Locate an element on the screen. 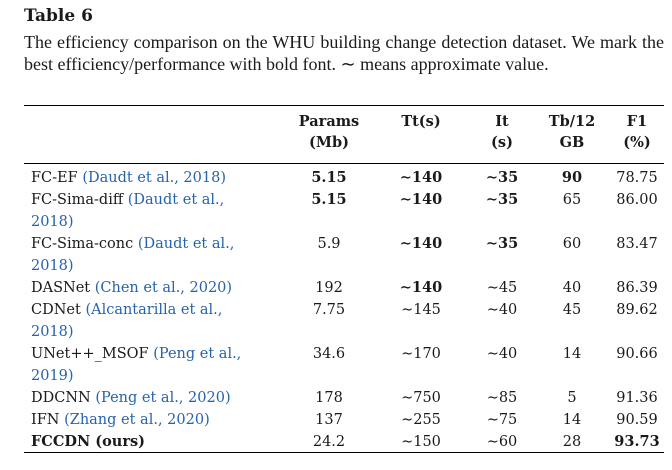 The image size is (672, 470). it-cell: ∼45 is located at coordinates (502, 288).